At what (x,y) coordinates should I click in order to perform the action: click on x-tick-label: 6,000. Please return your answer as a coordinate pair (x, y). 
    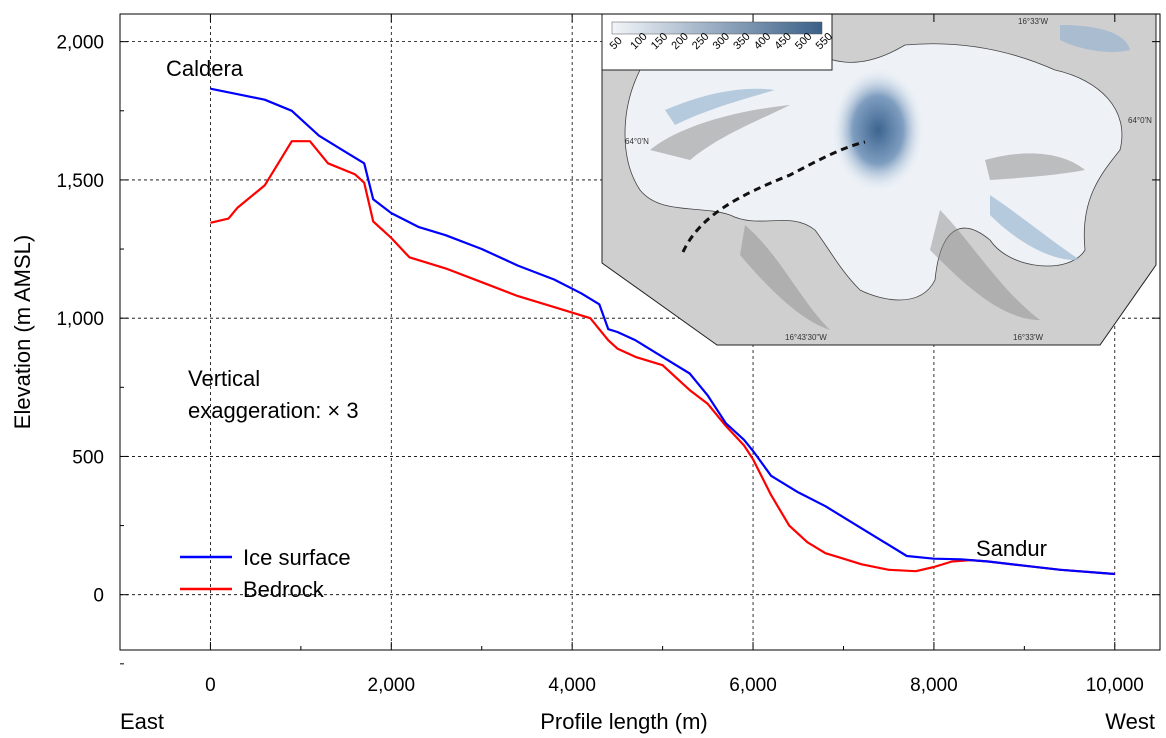
    Looking at the image, I should click on (753, 685).